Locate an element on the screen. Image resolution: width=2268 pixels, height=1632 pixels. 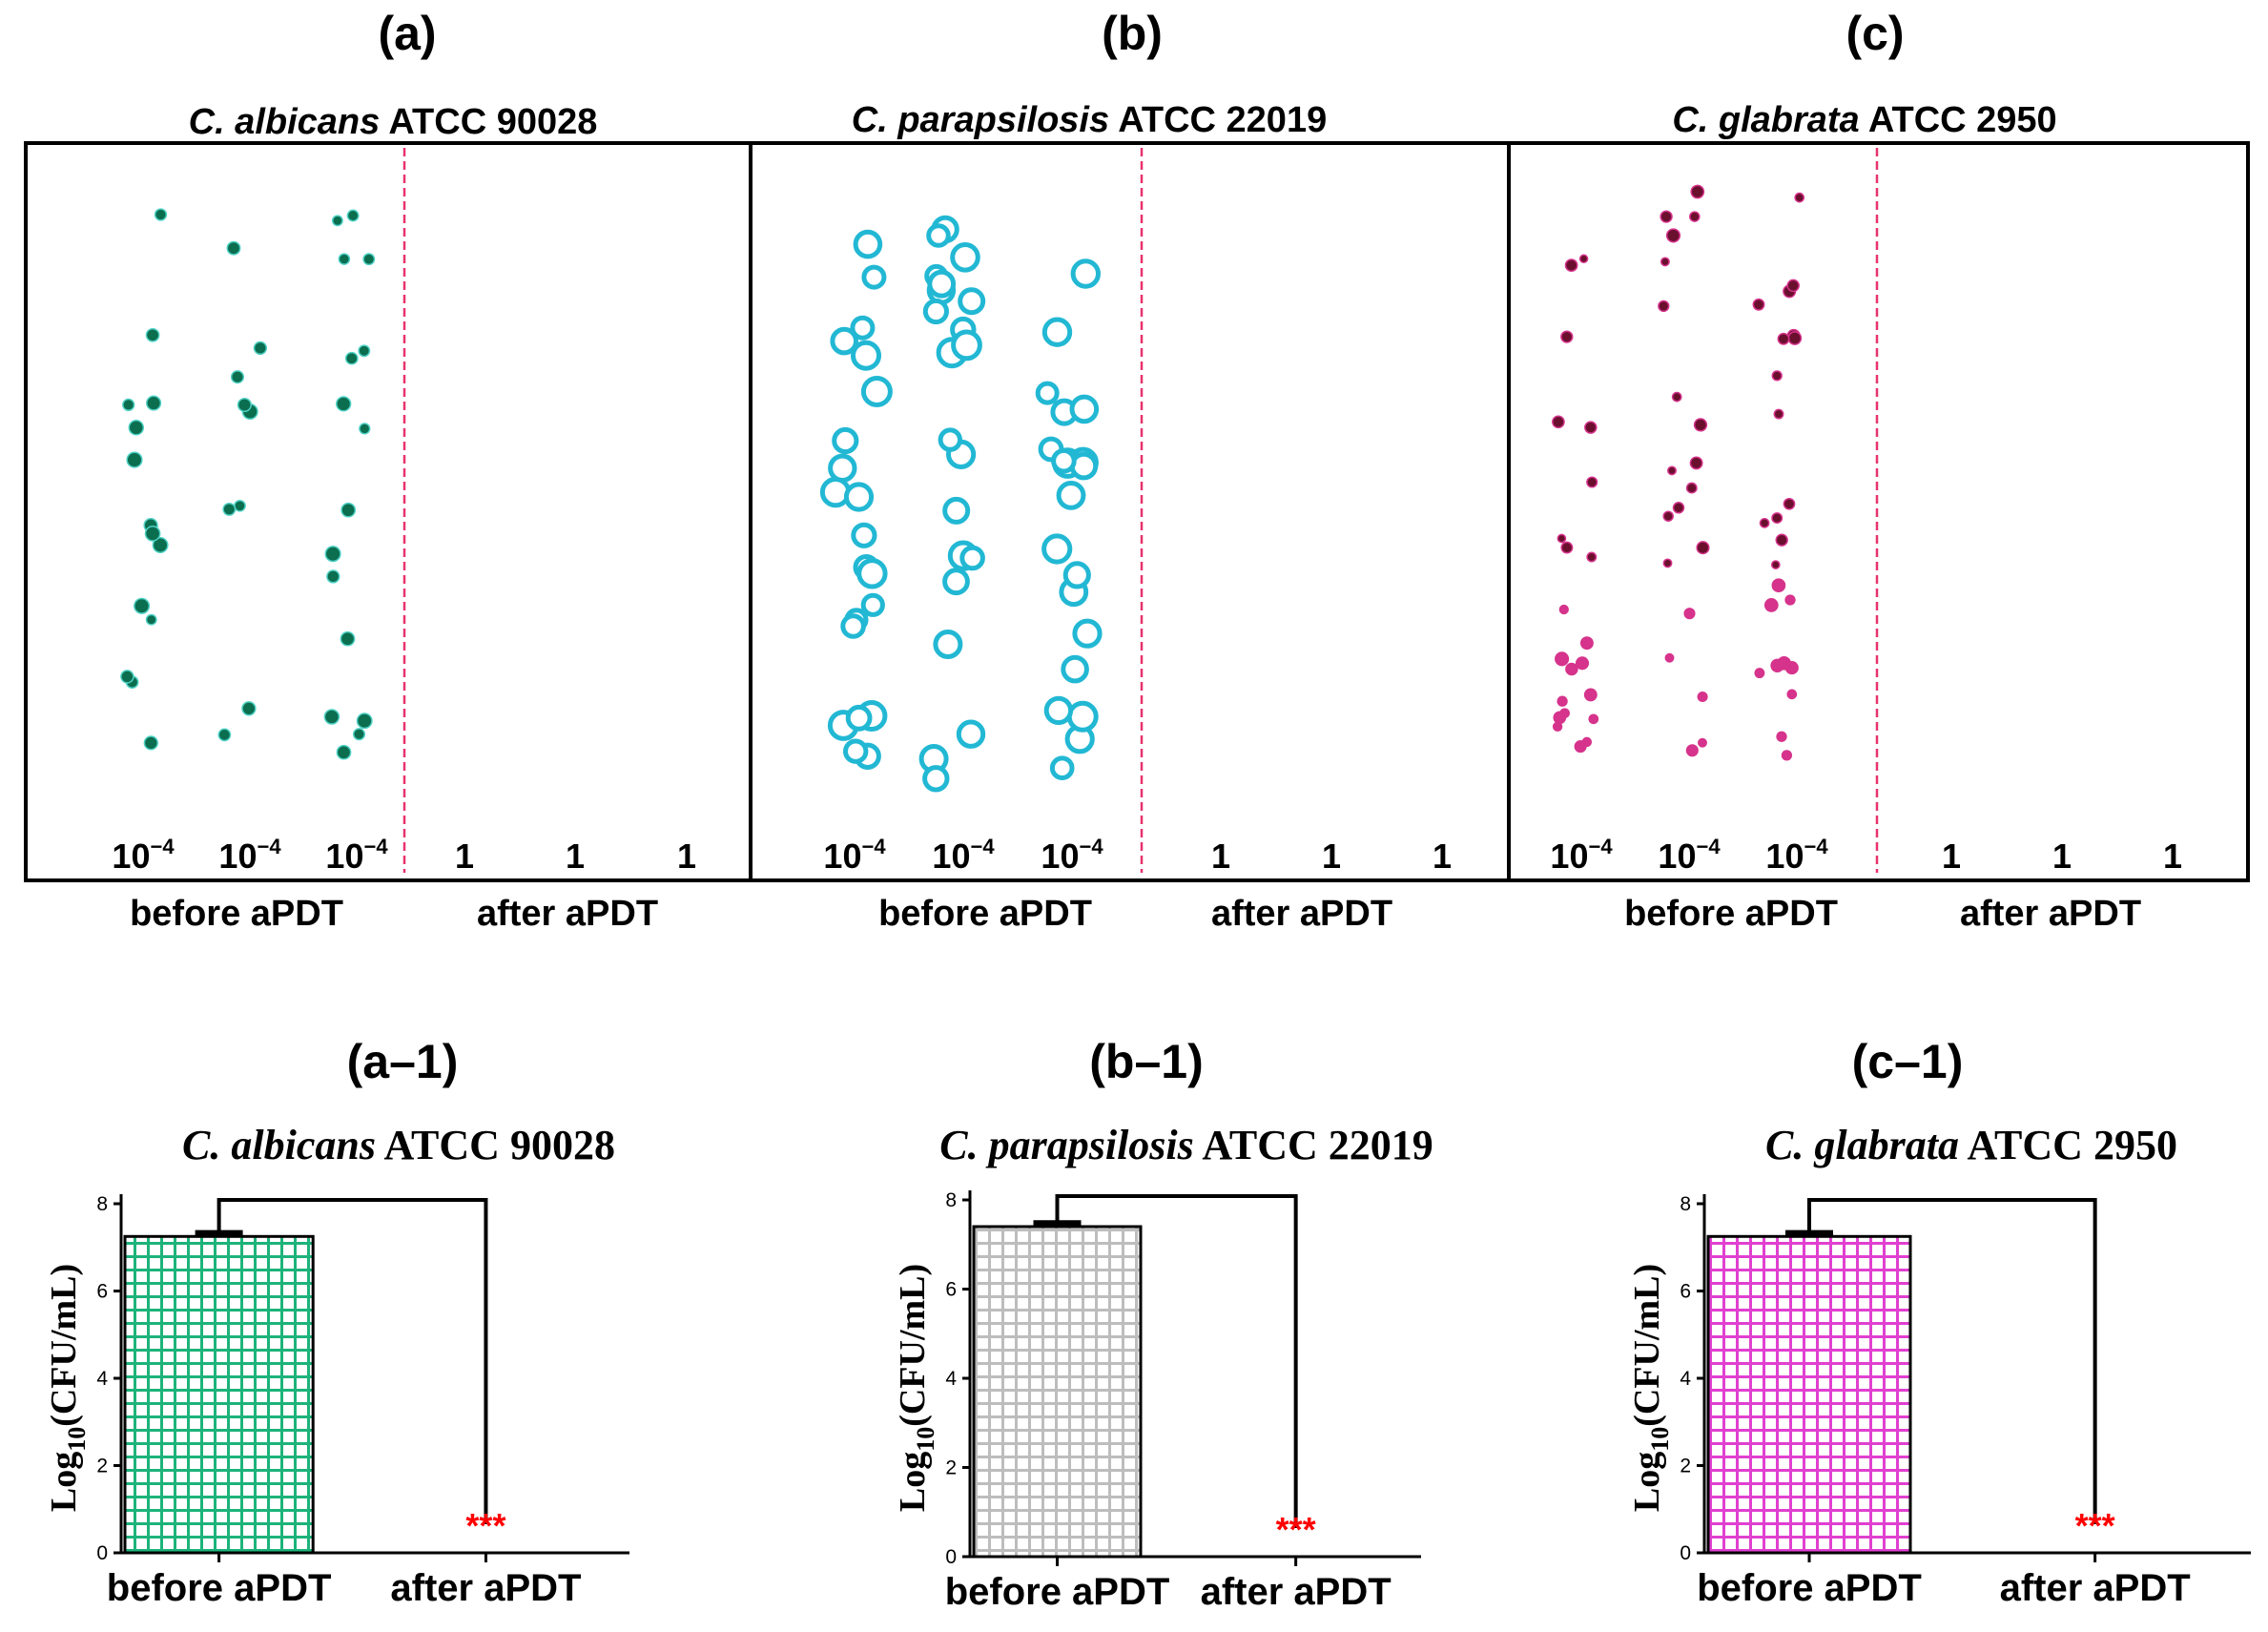
colonies-c is located at coordinates (1678, 472).